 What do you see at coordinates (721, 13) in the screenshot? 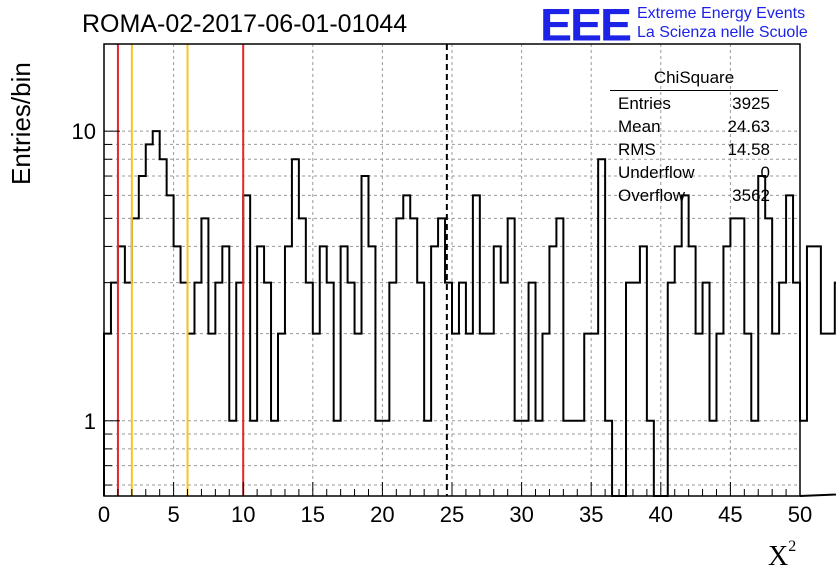
I see `logo-caption-line1: Extreme Energy Events` at bounding box center [721, 13].